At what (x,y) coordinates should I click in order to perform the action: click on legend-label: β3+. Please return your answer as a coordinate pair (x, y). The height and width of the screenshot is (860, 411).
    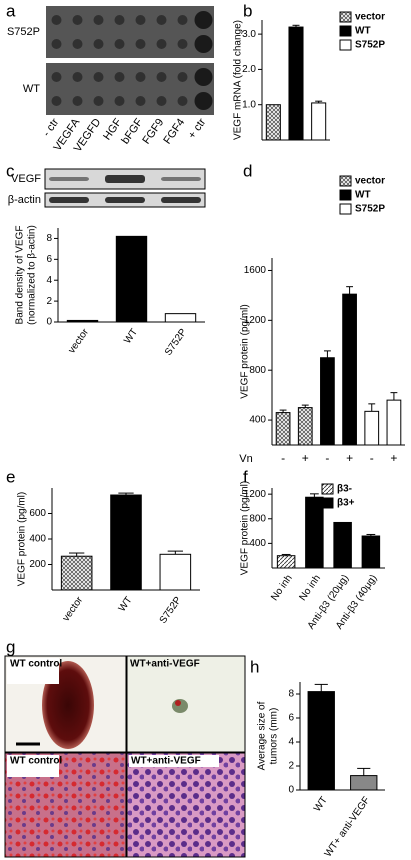
    Looking at the image, I should click on (346, 503).